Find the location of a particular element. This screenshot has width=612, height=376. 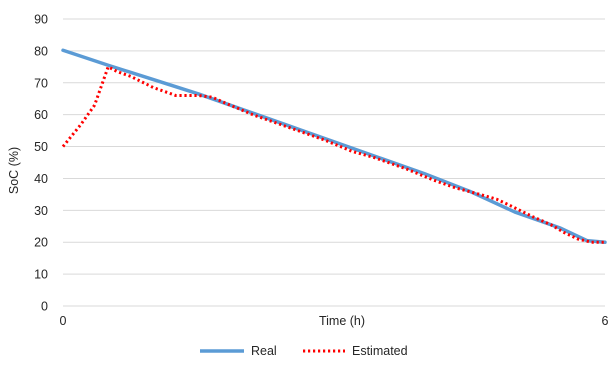

legend-item-real: Real is located at coordinates (238, 351).